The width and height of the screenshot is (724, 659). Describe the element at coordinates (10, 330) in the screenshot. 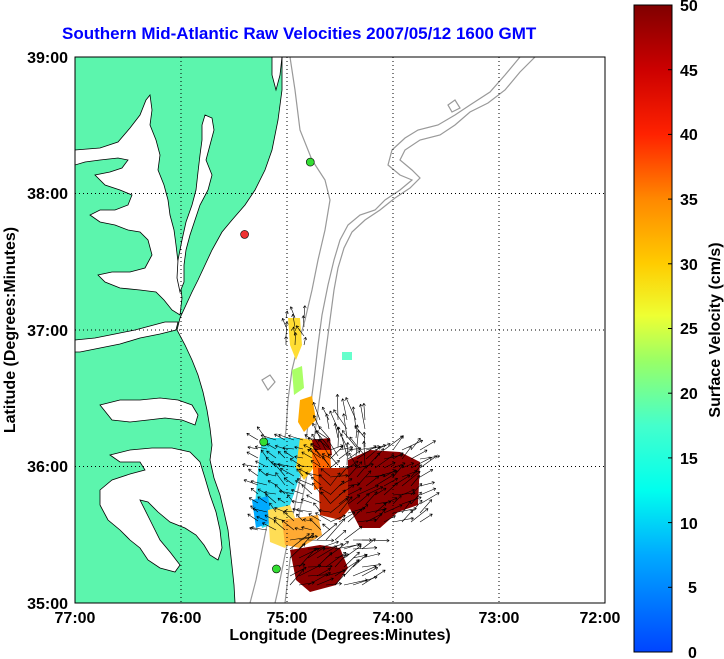

I see `y-axis-label: Latitude (Degrees:Minutes)` at that location.